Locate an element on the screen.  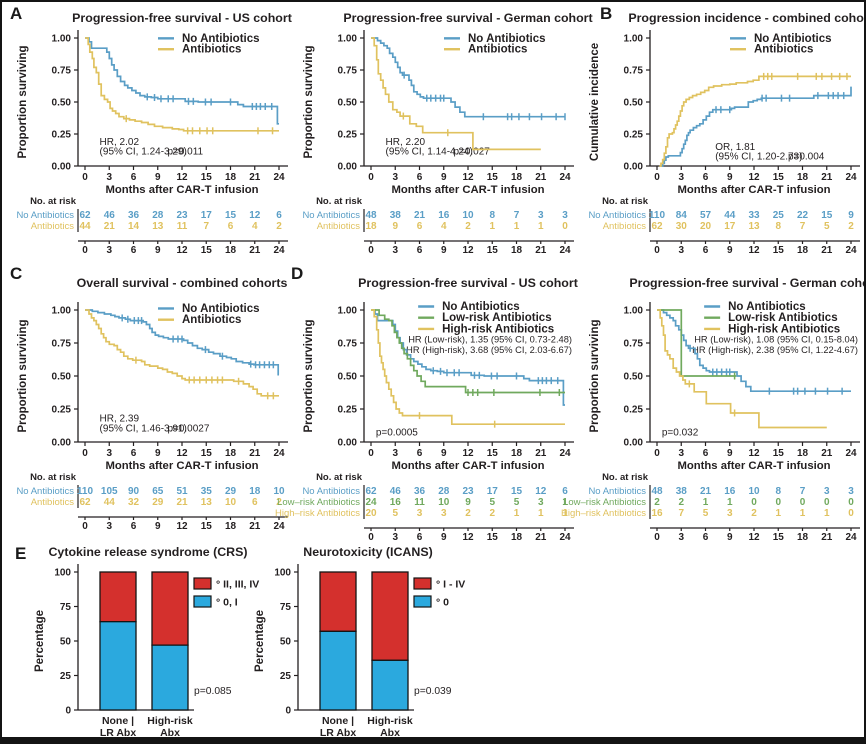
svg-text:HR (High-risk), 3.68 (95% CI,: HR (High-risk), 3.68 (95% CI, 2.03-6.67) is located at coordinates (489, 350).